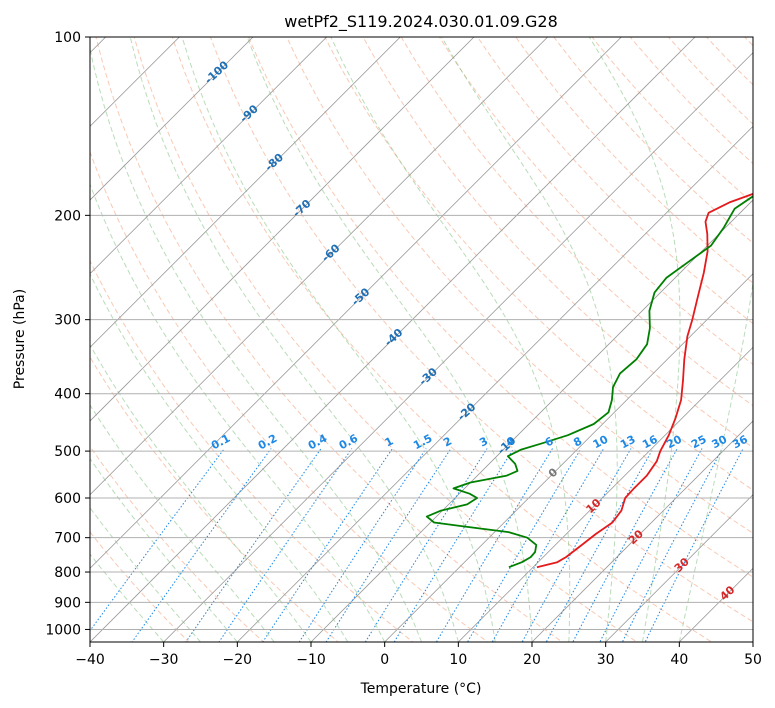  Describe the element at coordinates (67, 216) in the screenshot. I see `y-tick-label: 200` at that location.